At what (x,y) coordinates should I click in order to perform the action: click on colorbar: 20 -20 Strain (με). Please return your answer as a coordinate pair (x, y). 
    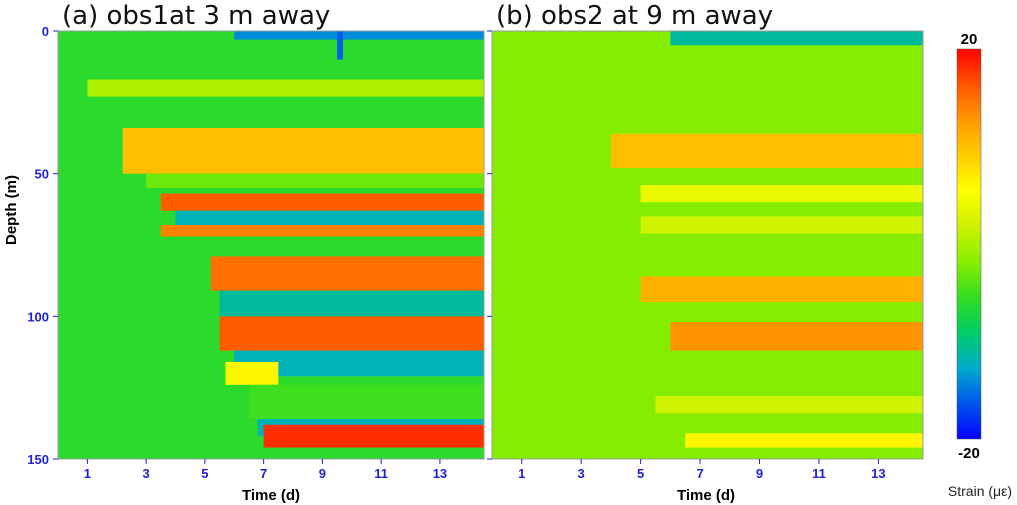
    Looking at the image, I should click on (980, 265).